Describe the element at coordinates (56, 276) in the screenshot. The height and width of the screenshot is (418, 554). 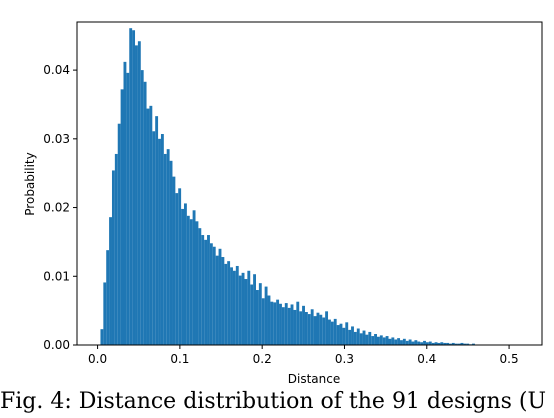
I see `y-tick-label: 0.01` at that location.